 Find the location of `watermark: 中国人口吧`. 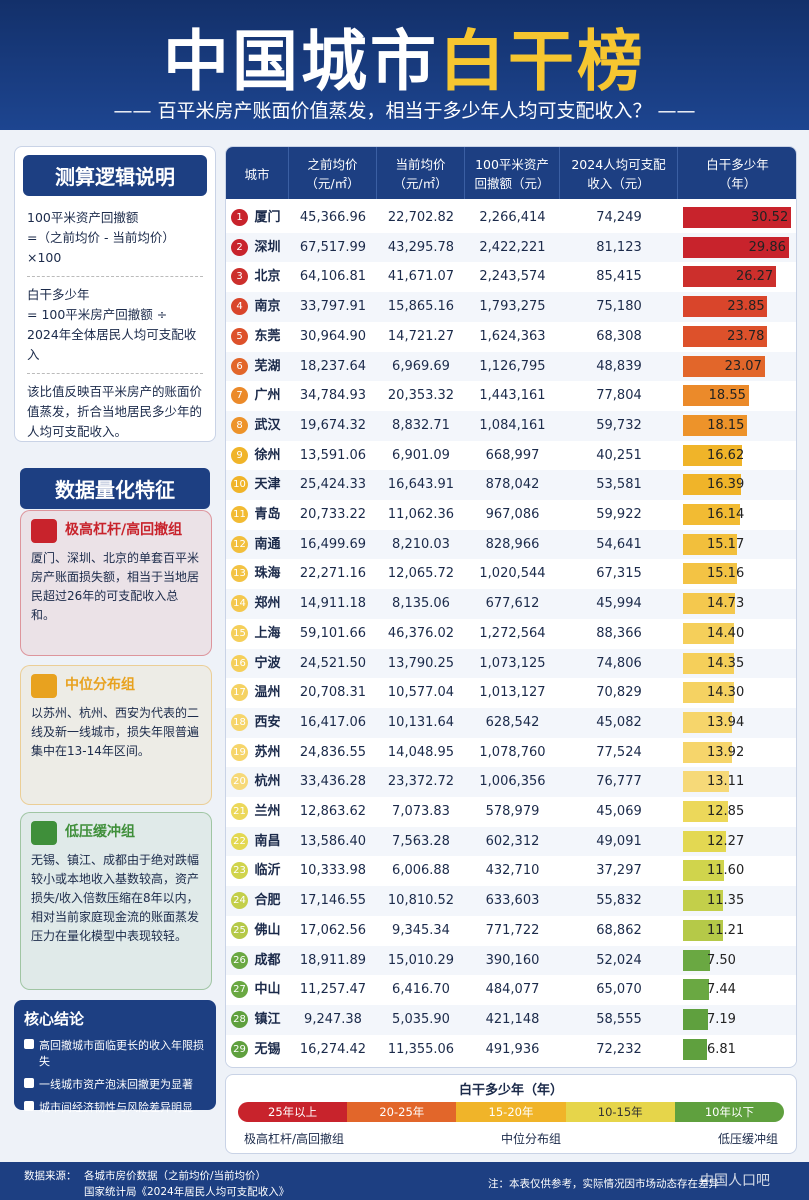

watermark: 中国人口吧 is located at coordinates (735, 1181).